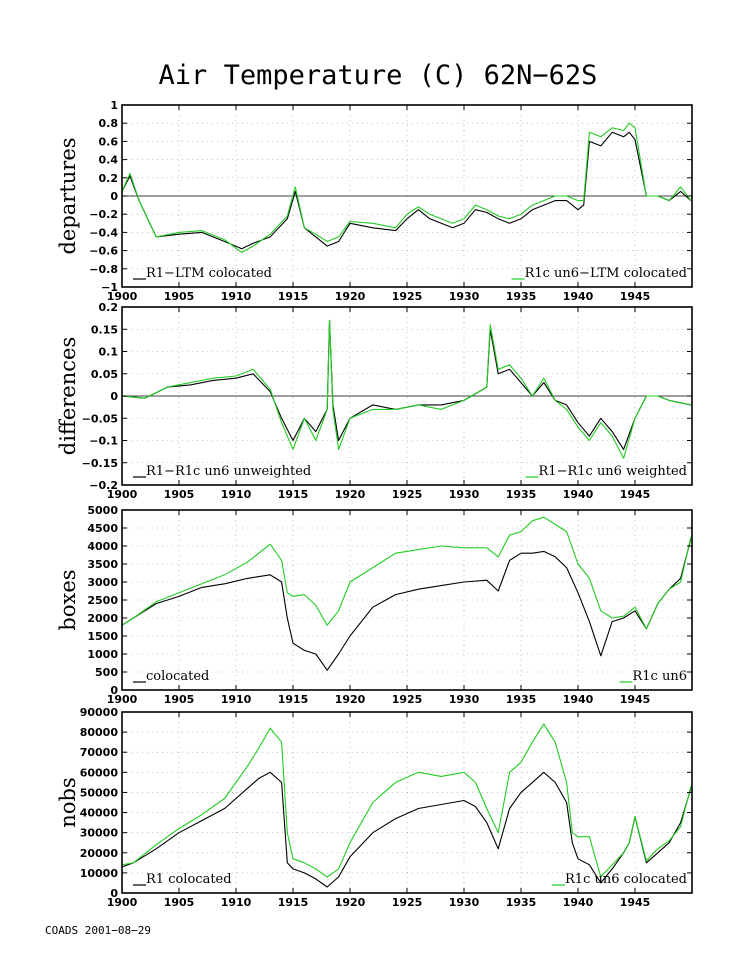  What do you see at coordinates (114, 105) in the screenshot?
I see `y-tick-label: 1` at bounding box center [114, 105].